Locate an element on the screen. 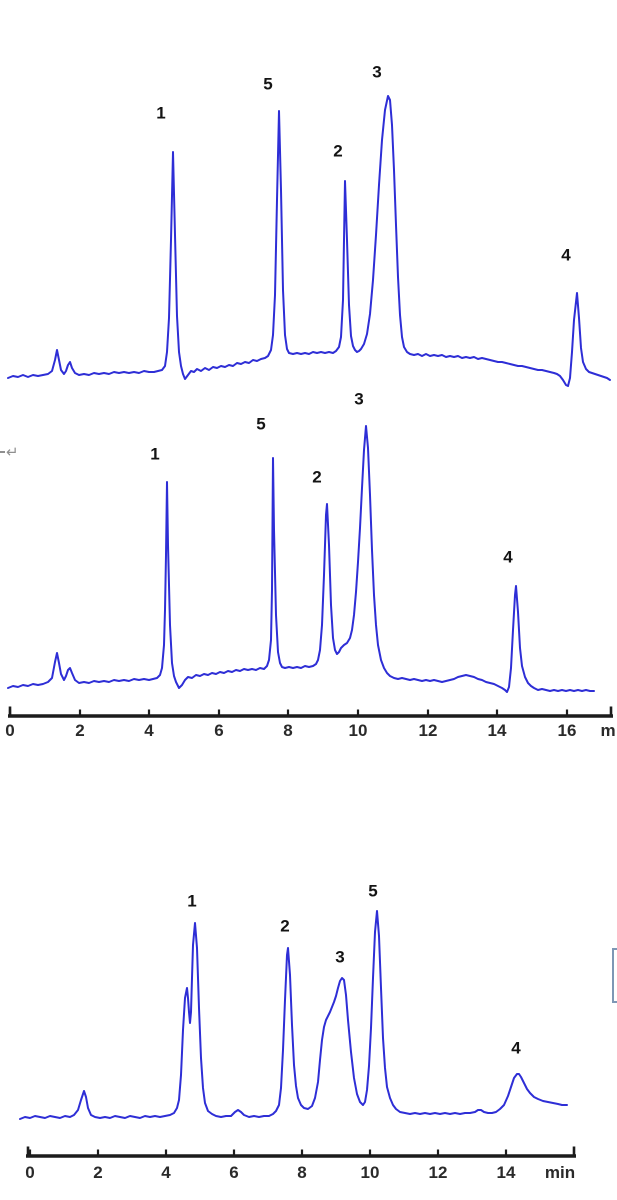 The height and width of the screenshot is (1200, 617). paragraph-return-mark: ↵ is located at coordinates (9, 452).